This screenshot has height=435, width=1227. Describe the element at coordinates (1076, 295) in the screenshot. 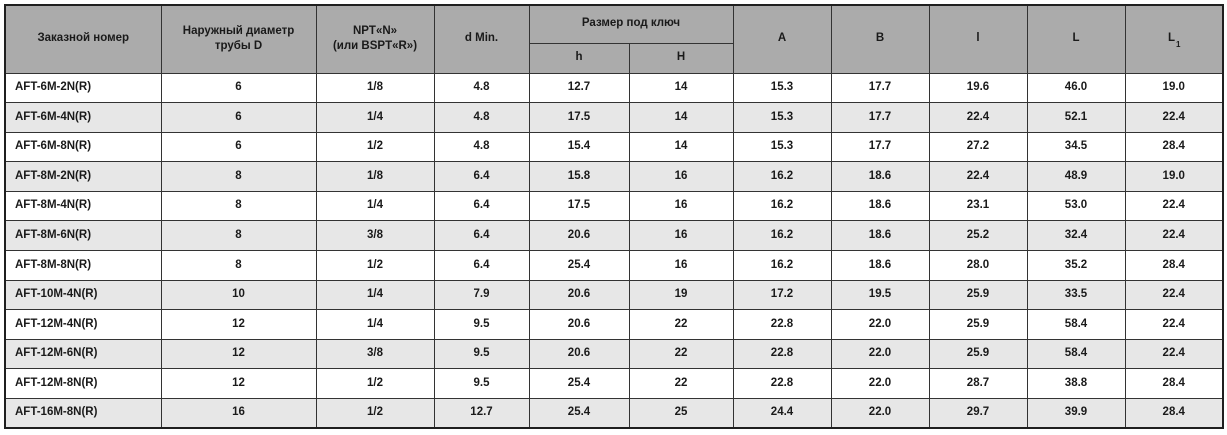

I see `value-cell: 33.5` at that location.